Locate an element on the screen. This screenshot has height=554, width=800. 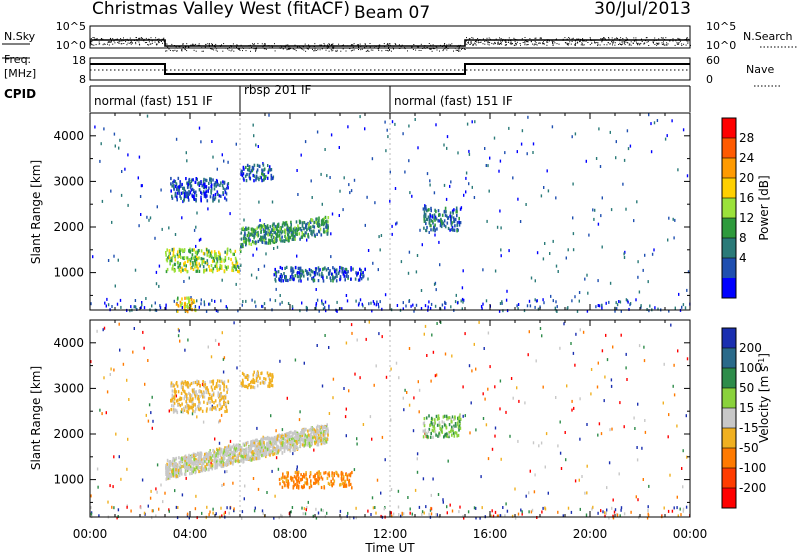
y-tick-label: 2000 is located at coordinates (68, 227).